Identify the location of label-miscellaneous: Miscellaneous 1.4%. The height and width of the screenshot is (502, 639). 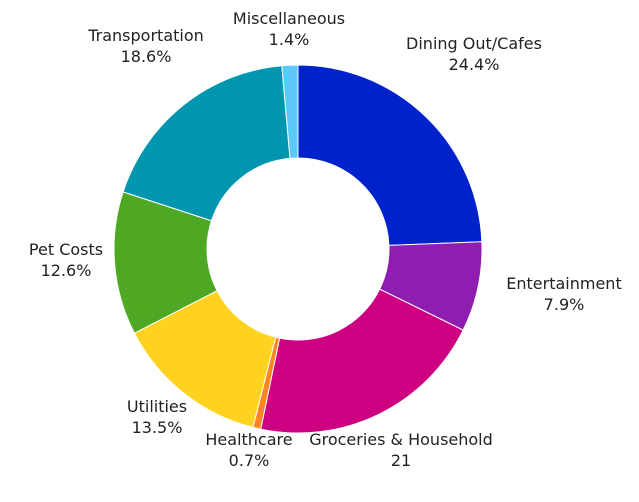
(289, 29).